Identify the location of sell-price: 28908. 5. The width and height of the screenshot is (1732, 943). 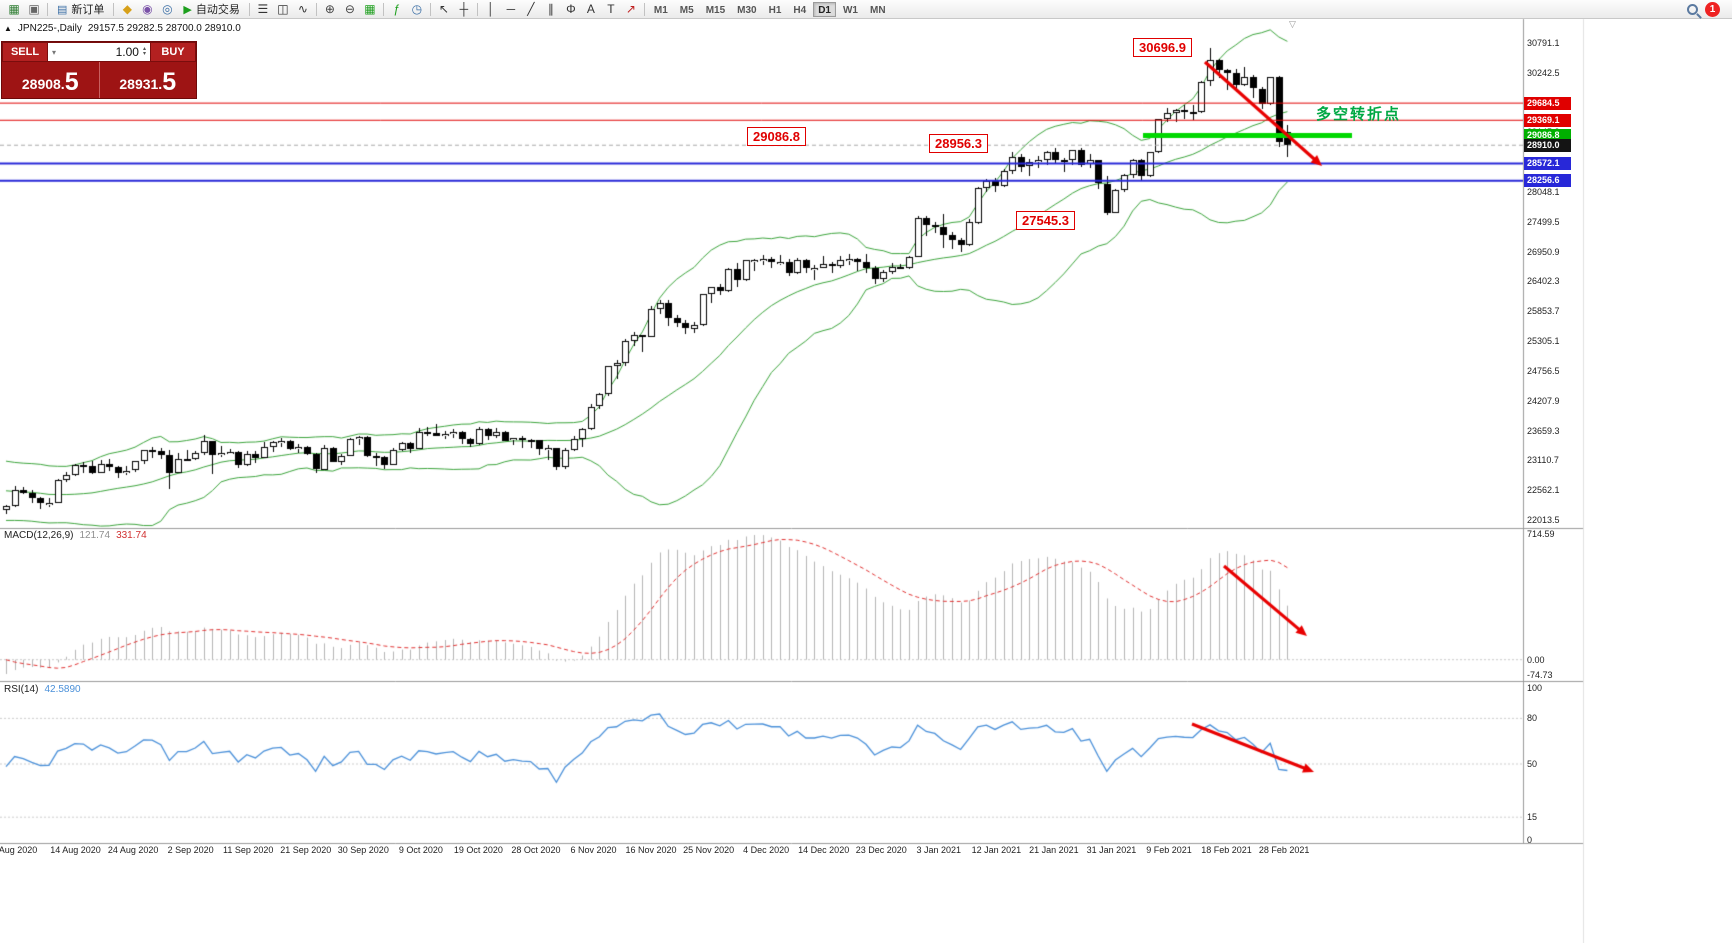
(50, 80).